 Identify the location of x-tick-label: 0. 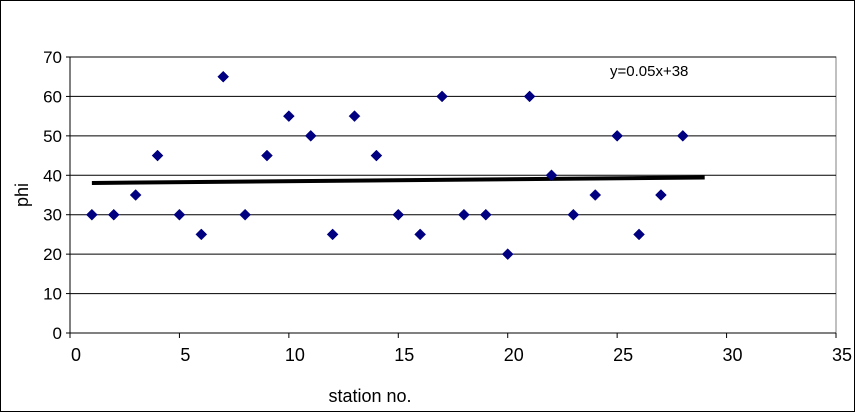
(76, 355).